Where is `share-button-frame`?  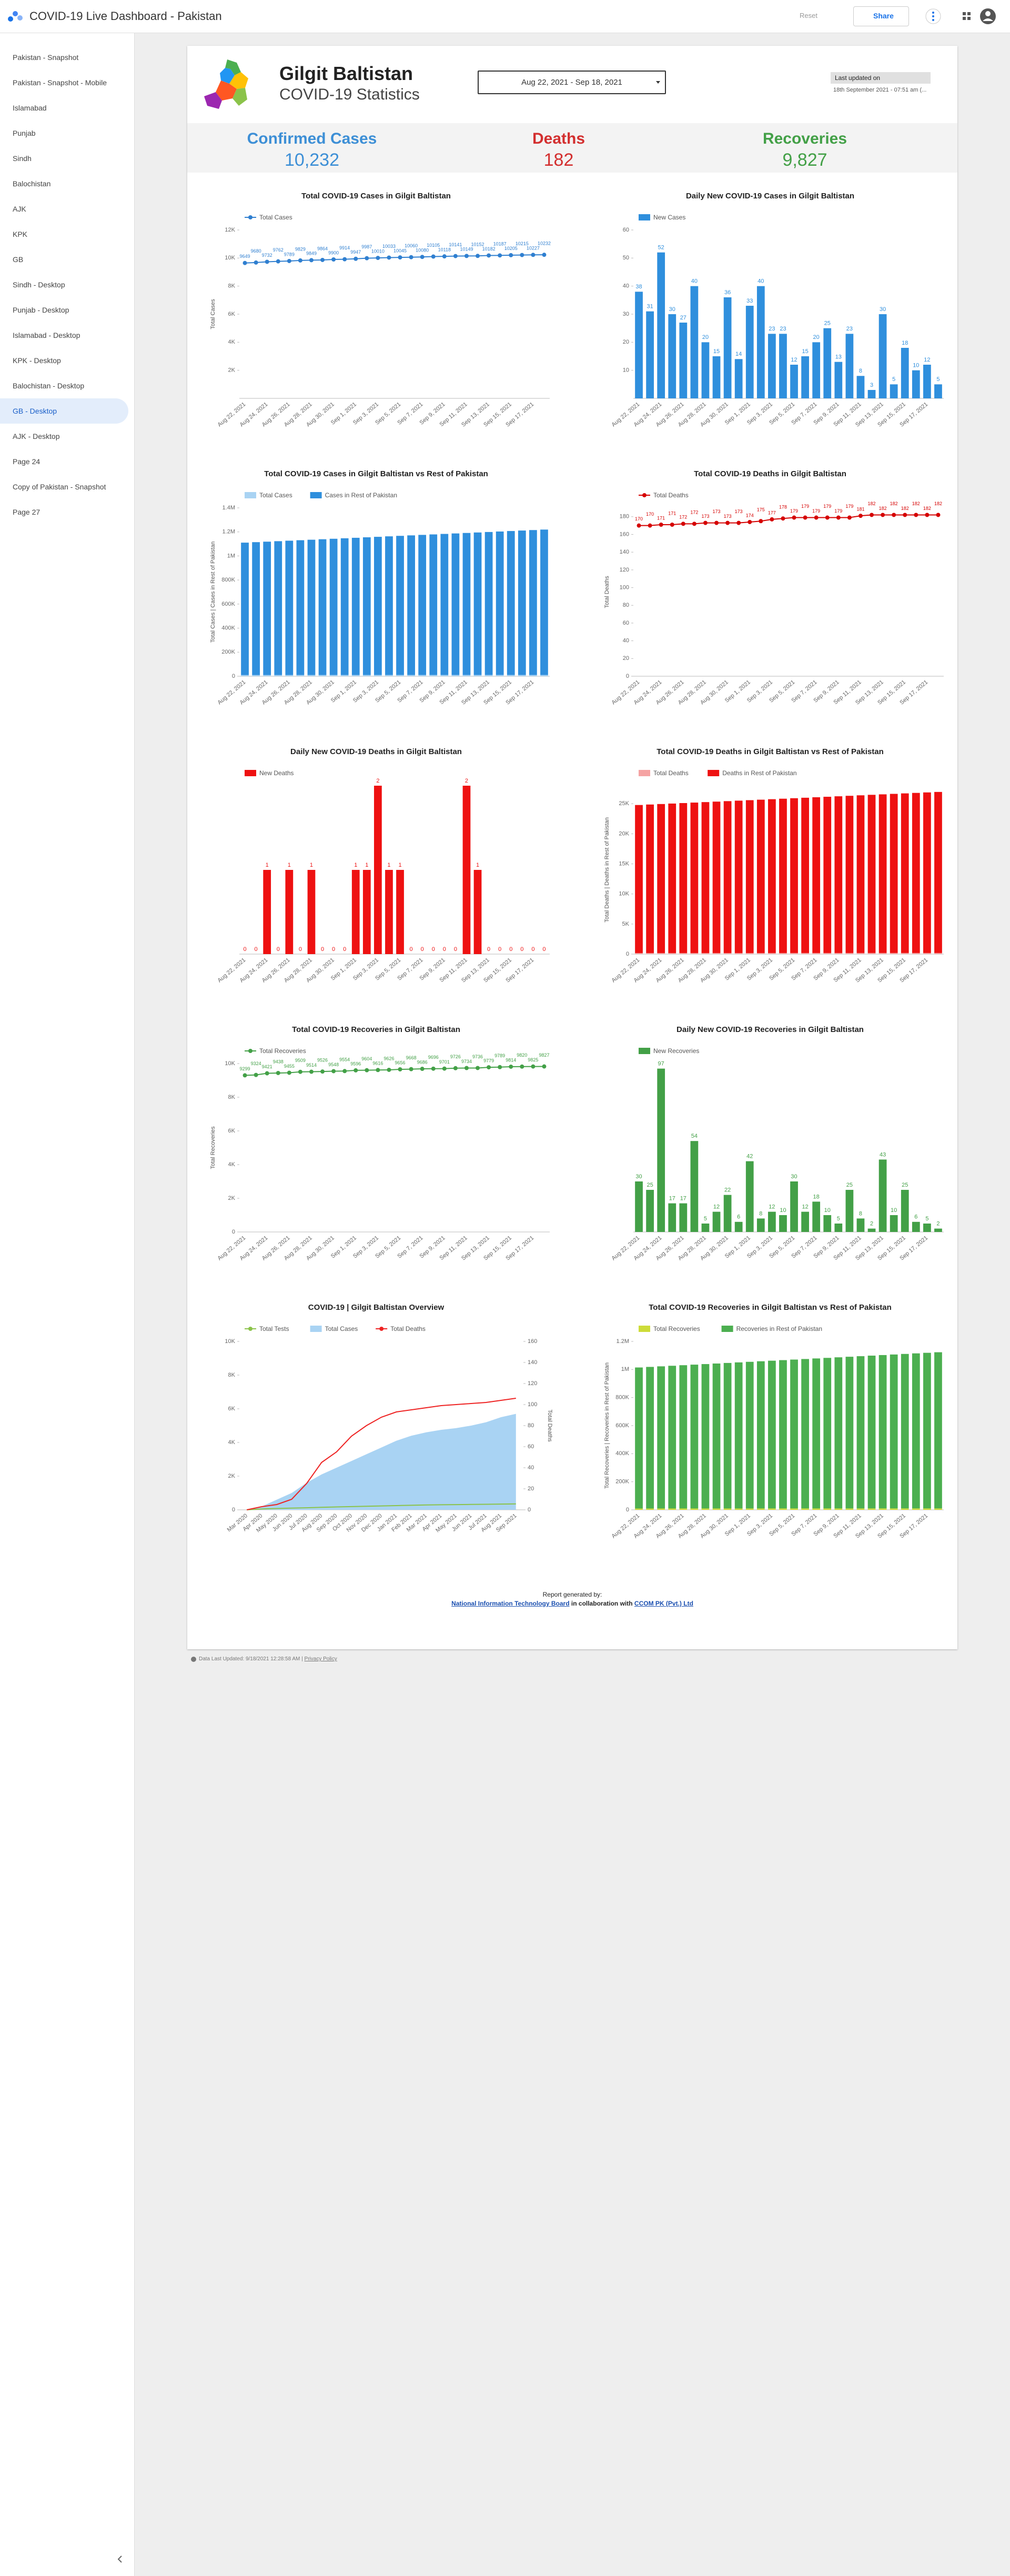
share-button-frame is located at coordinates (881, 16).